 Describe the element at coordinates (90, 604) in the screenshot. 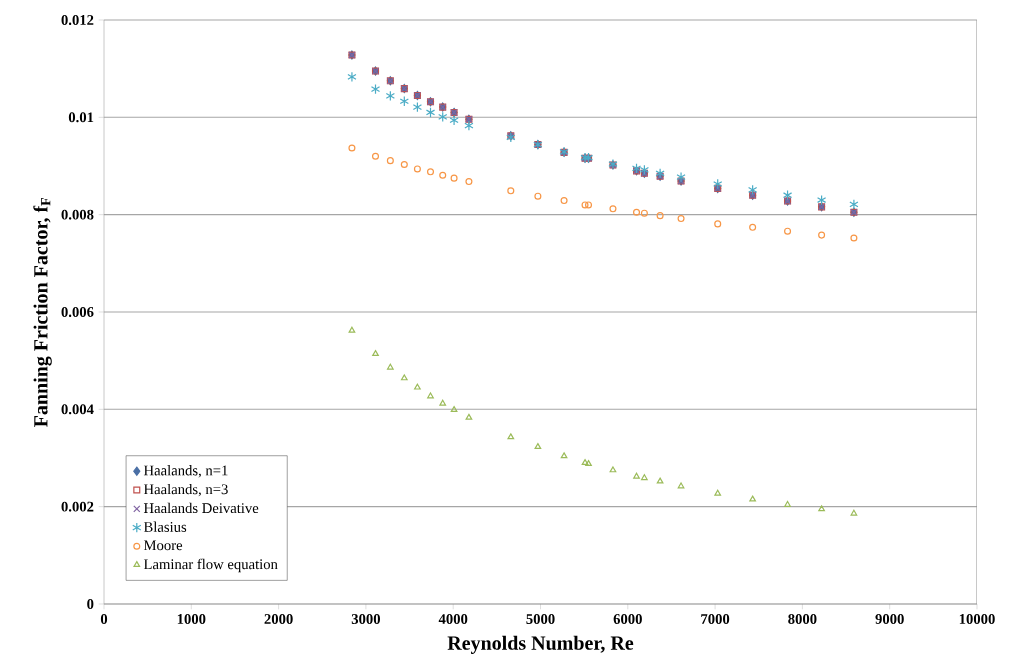

I see `y-tick-label: 0` at that location.